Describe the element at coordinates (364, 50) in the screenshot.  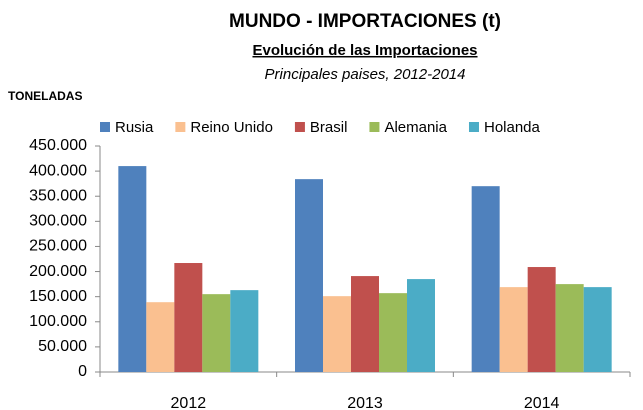
I see `chart-subtitle: Evolución de las Importaciones` at that location.